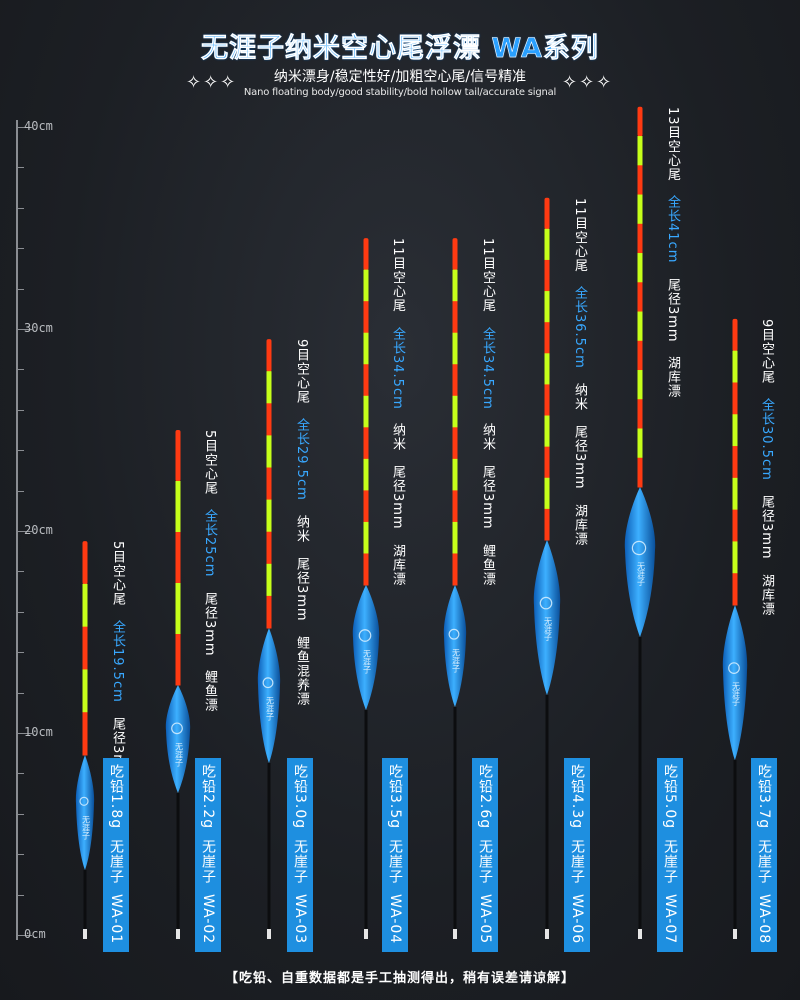 This screenshot has height=1000, width=800. I want to click on subtitle: 纳米漂身/稳定性好/加粗空心尾/信号精准, so click(400, 77).